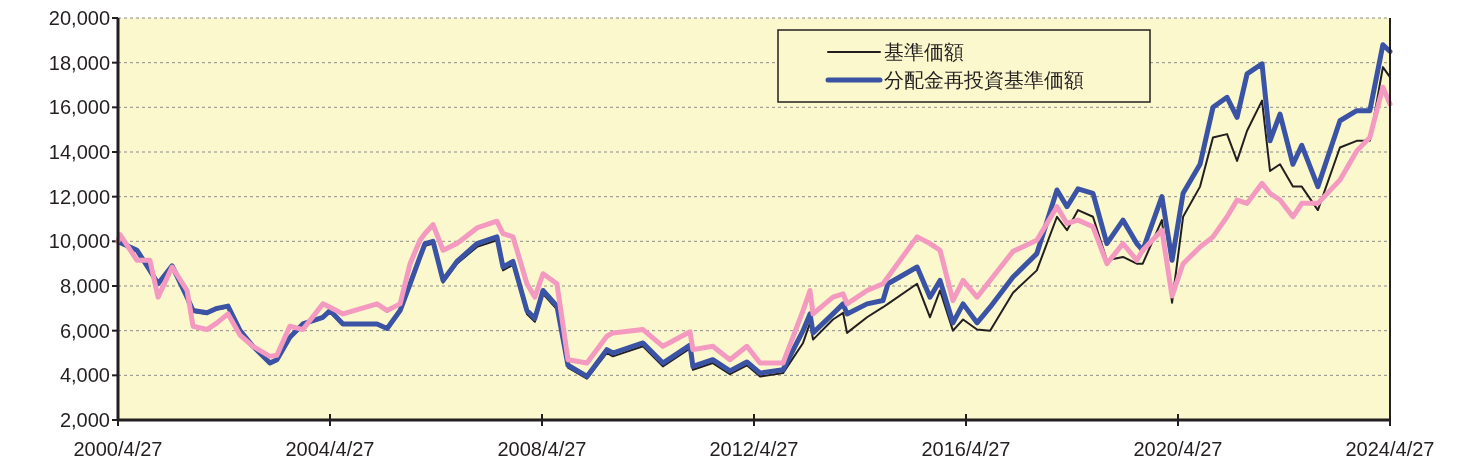 This screenshot has width=1470, height=466. What do you see at coordinates (84, 420) in the screenshot?
I see `y-tick-label: 2,000` at bounding box center [84, 420].